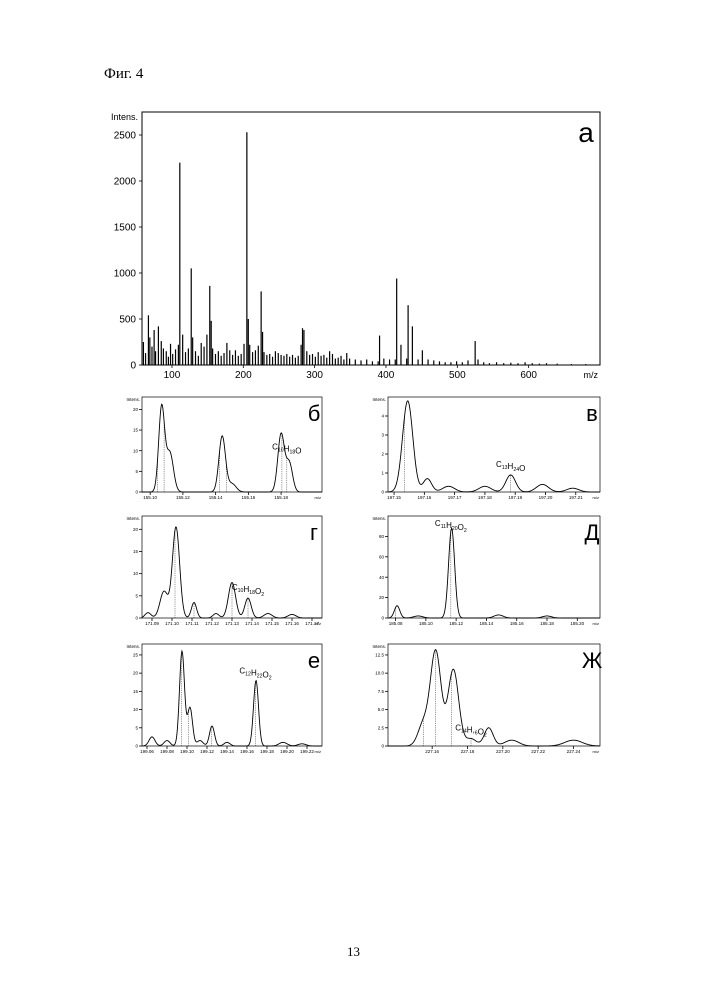 This screenshot has width=707, height=1000. Describe the element at coordinates (485, 497) in the screenshot. I see `x-tick-label: 197.18` at that location.